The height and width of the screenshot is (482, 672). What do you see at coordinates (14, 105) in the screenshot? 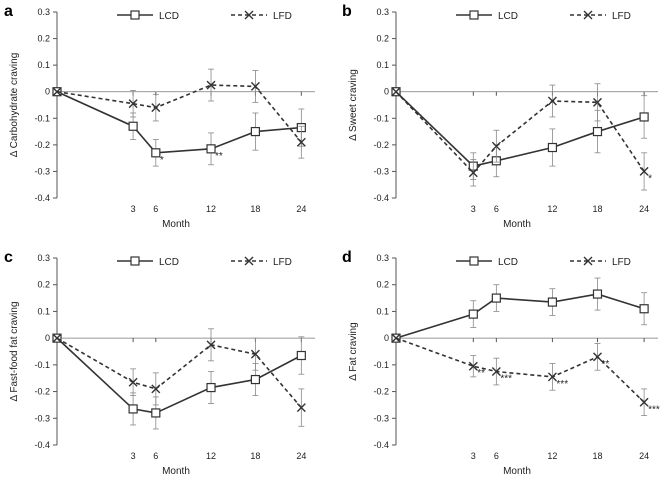
I see `y-axis-label: Δ Carbohydrate craving` at bounding box center [14, 105].